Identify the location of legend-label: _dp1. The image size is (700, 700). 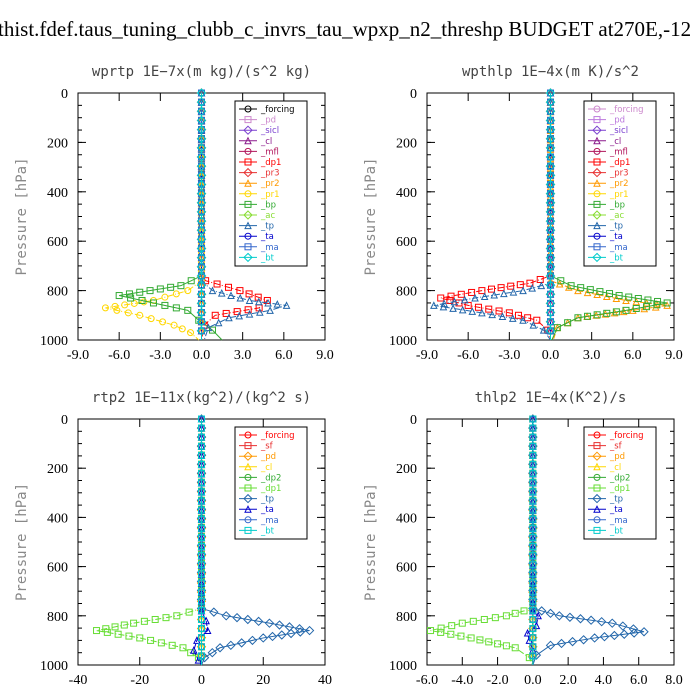
(270, 163).